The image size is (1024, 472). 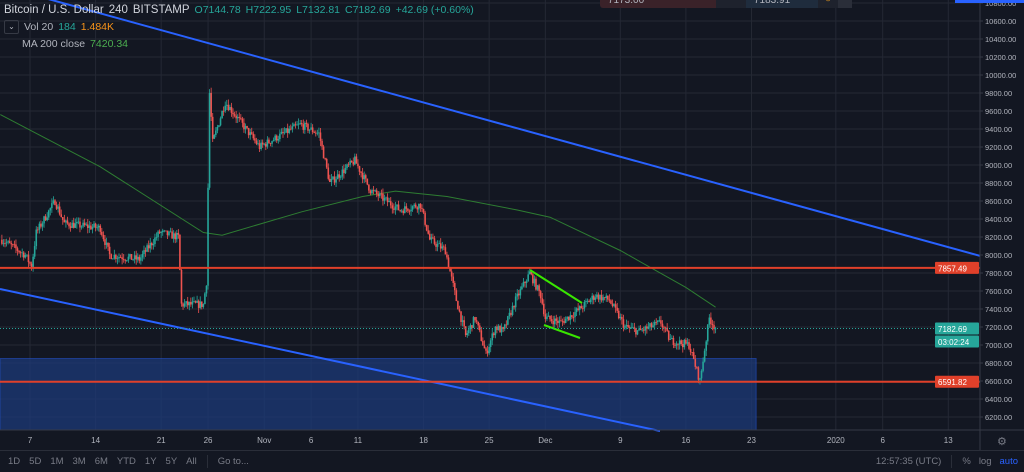 I want to click on volume-label: Vol 20, so click(x=39, y=27).